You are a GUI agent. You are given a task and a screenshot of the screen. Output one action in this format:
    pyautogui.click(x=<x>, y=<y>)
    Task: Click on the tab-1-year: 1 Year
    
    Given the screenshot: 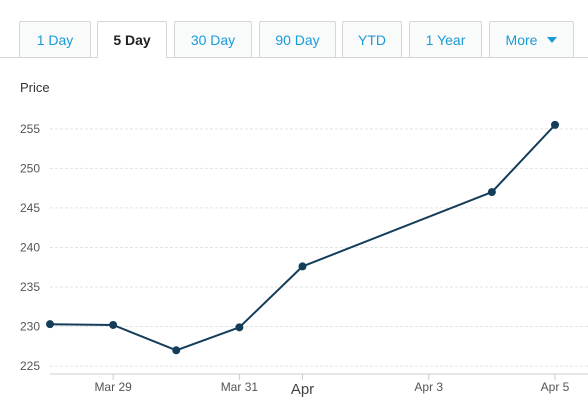 What is the action you would take?
    pyautogui.click(x=445, y=39)
    